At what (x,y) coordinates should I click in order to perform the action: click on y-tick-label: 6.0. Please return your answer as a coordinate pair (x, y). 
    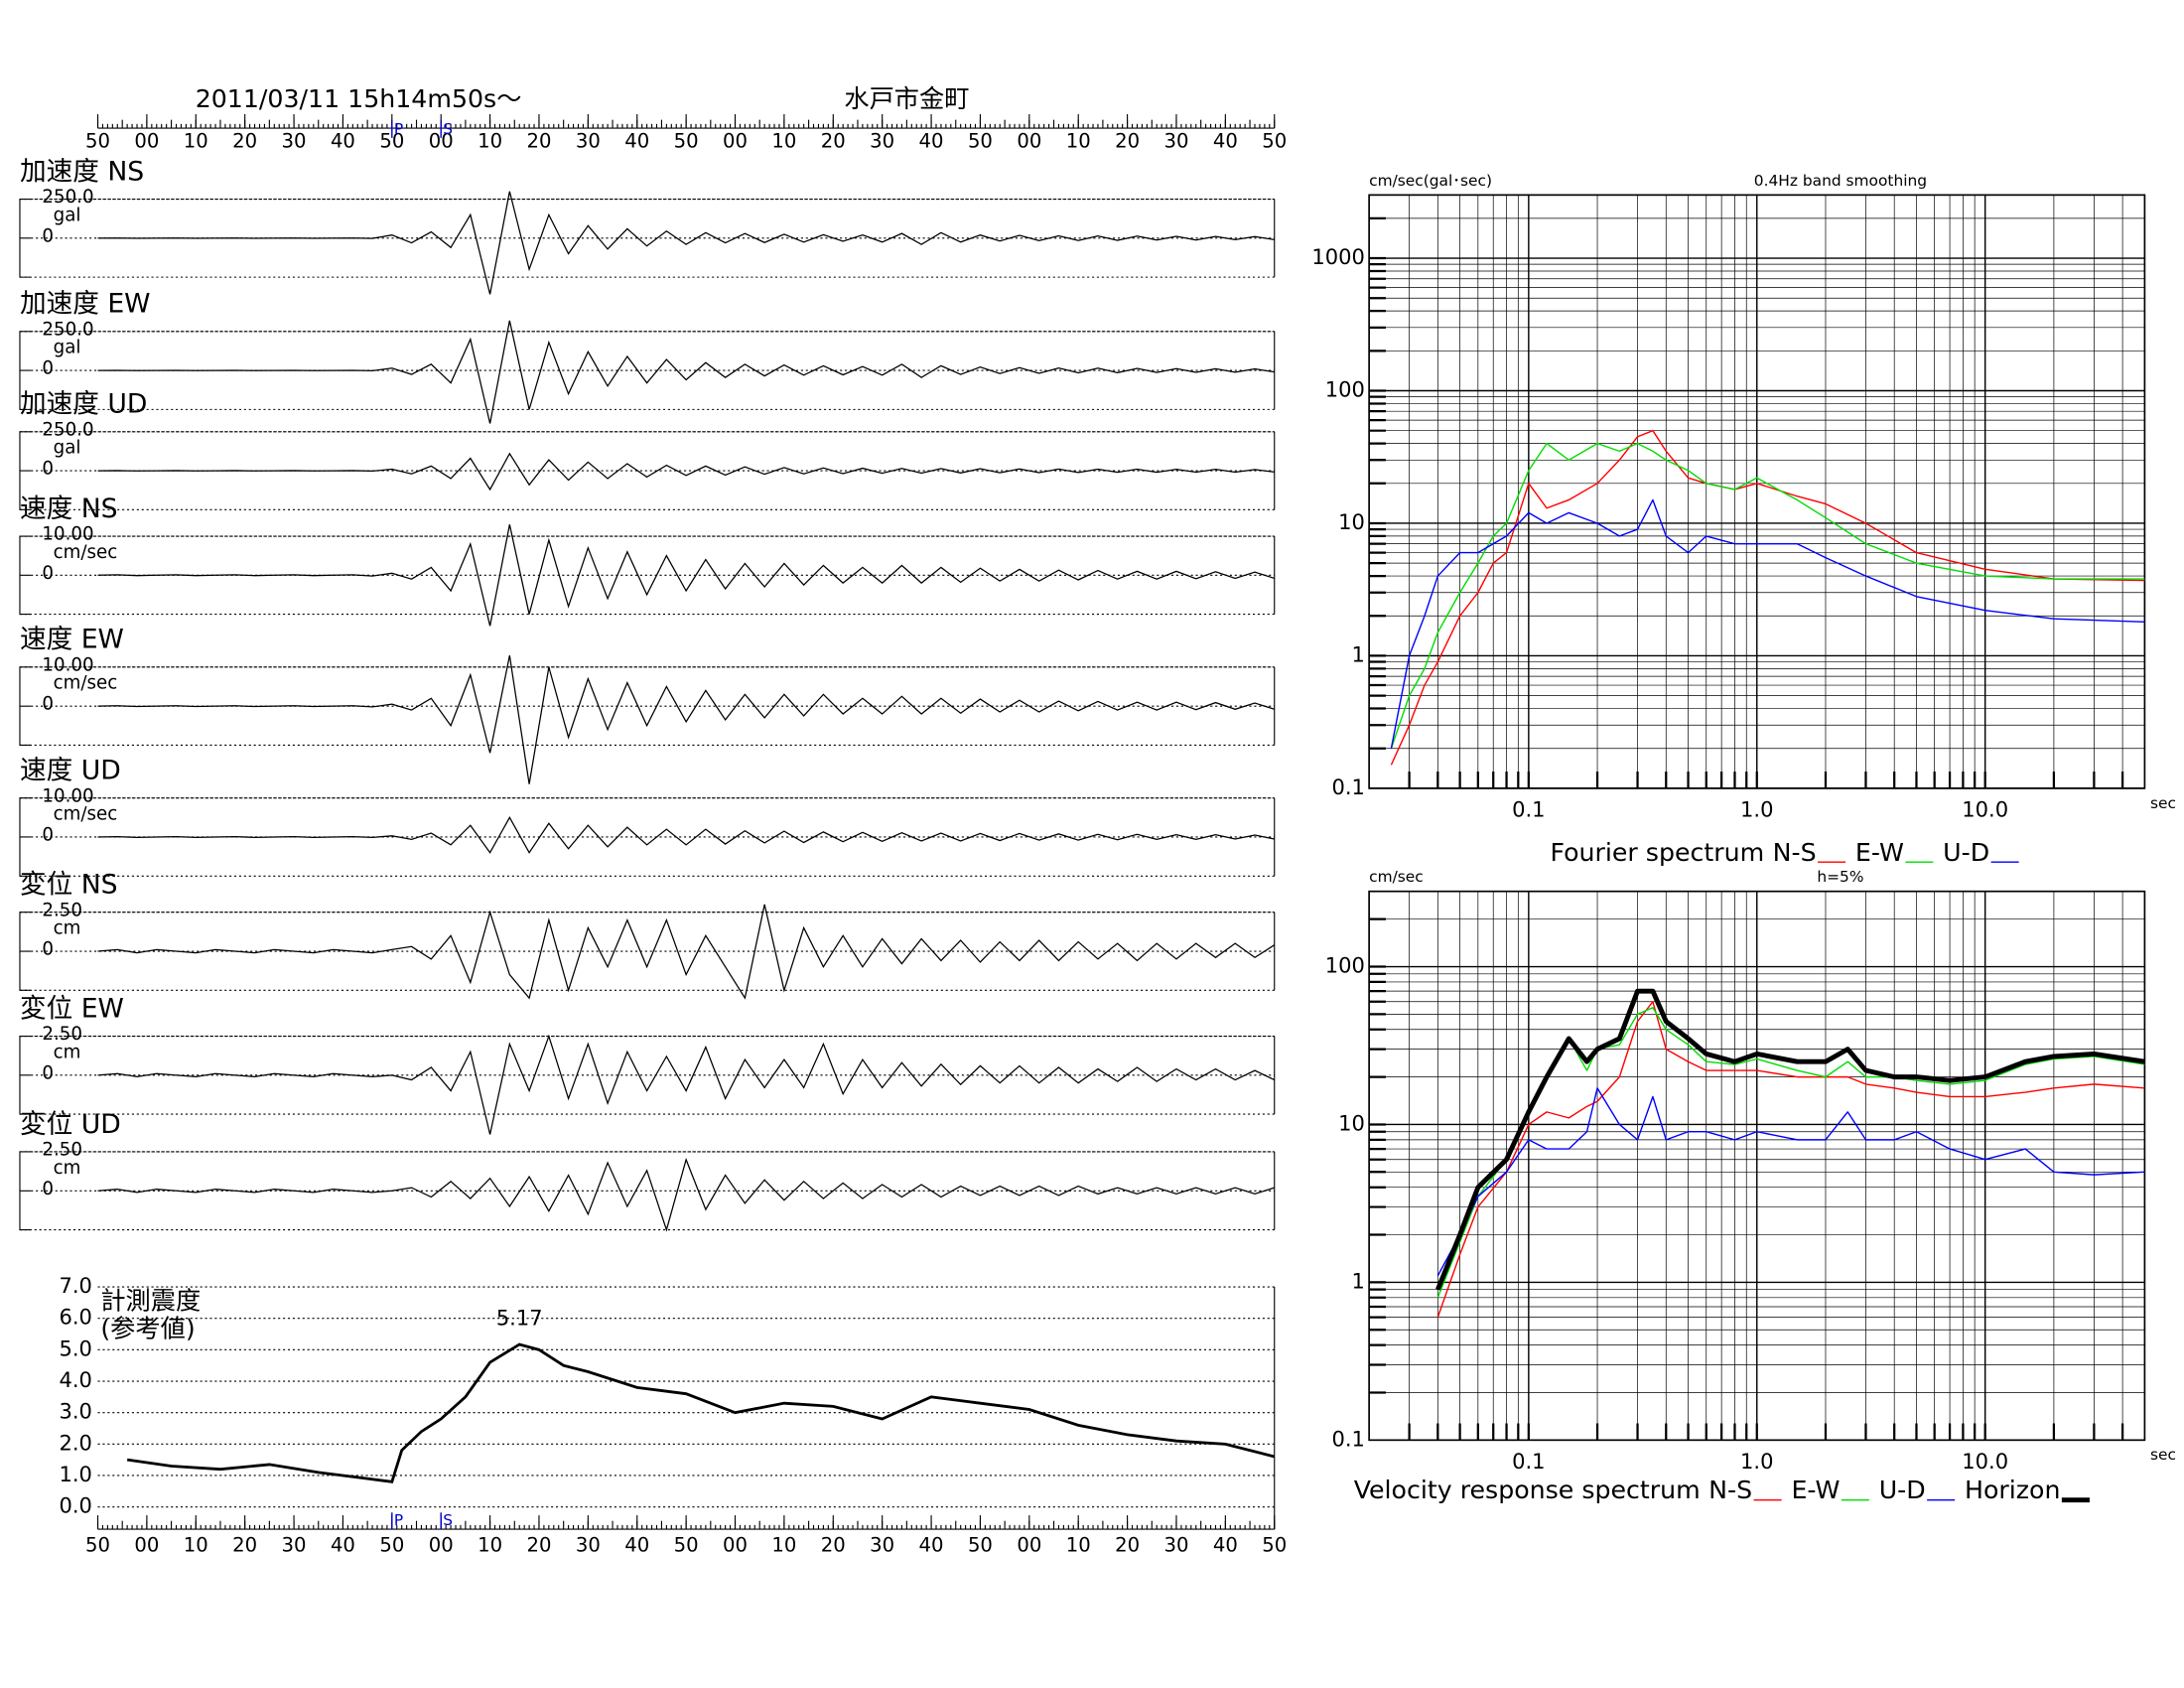
    Looking at the image, I should click on (75, 1317).